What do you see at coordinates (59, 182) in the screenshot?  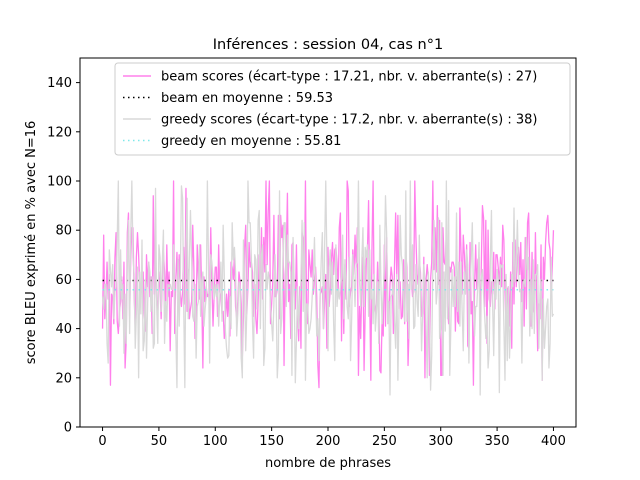 I see `y-tick-label: 100` at bounding box center [59, 182].